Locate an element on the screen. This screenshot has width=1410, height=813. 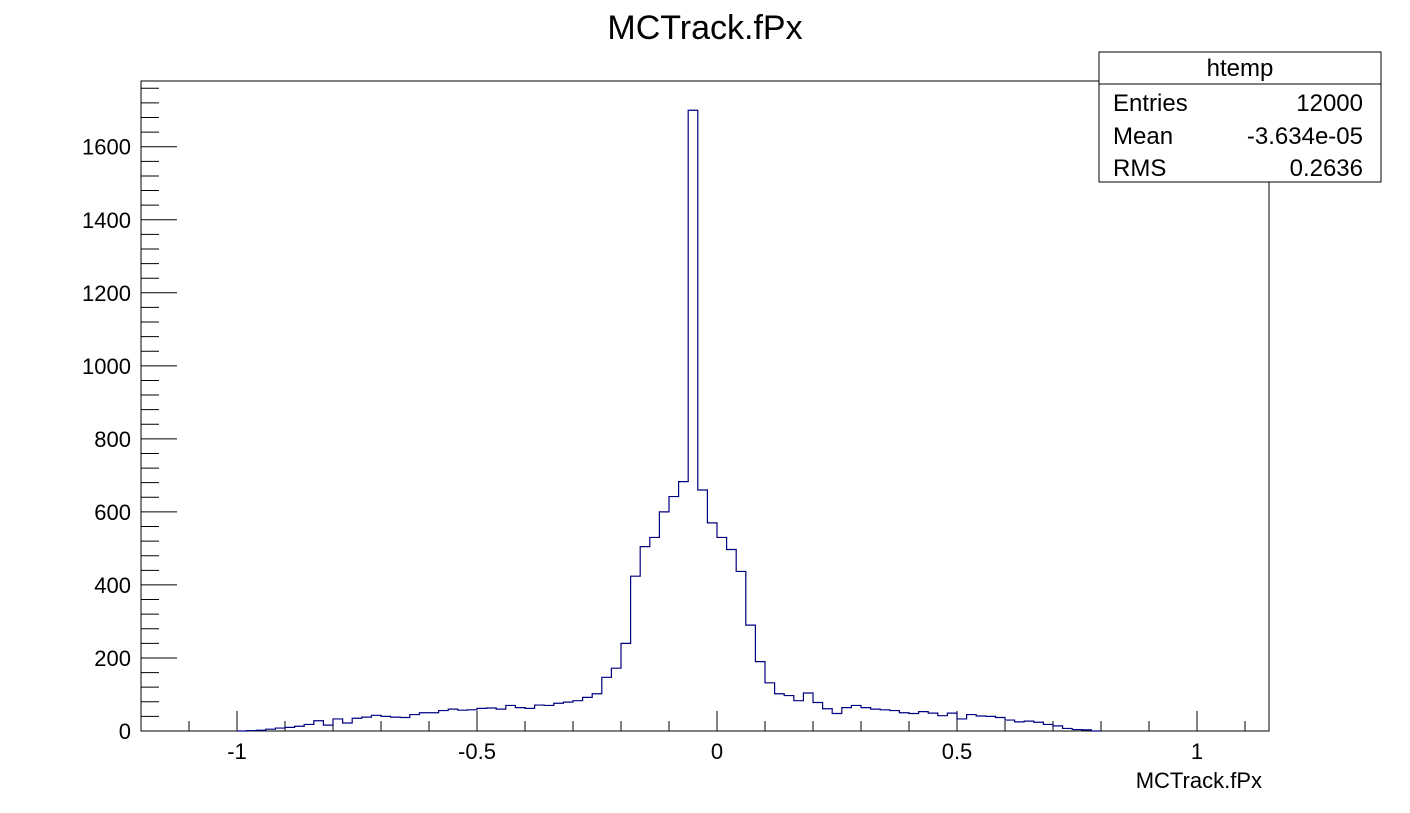
y-tick-label: 200 is located at coordinates (112, 658).